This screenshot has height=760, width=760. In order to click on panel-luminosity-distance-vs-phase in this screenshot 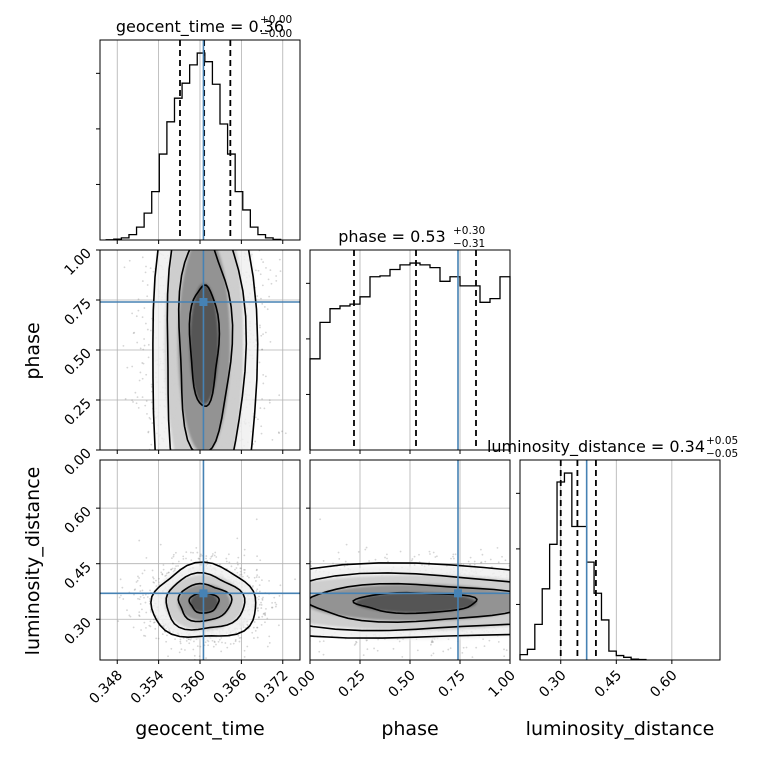, I will do `click(400, 561)`.